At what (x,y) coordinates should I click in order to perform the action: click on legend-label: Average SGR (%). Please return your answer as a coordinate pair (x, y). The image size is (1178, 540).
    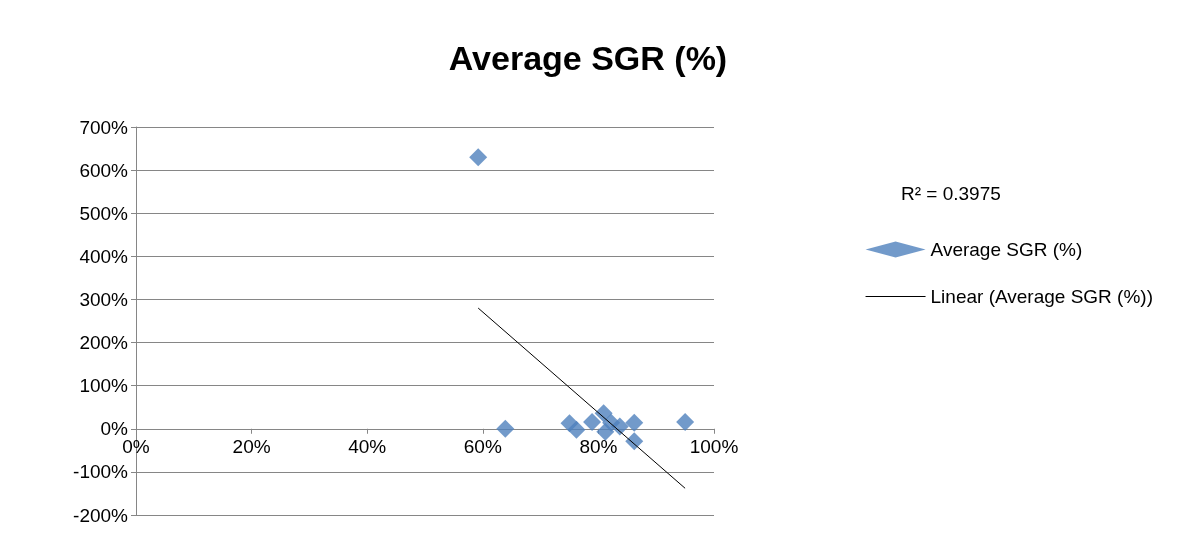
    Looking at the image, I should click on (1006, 249).